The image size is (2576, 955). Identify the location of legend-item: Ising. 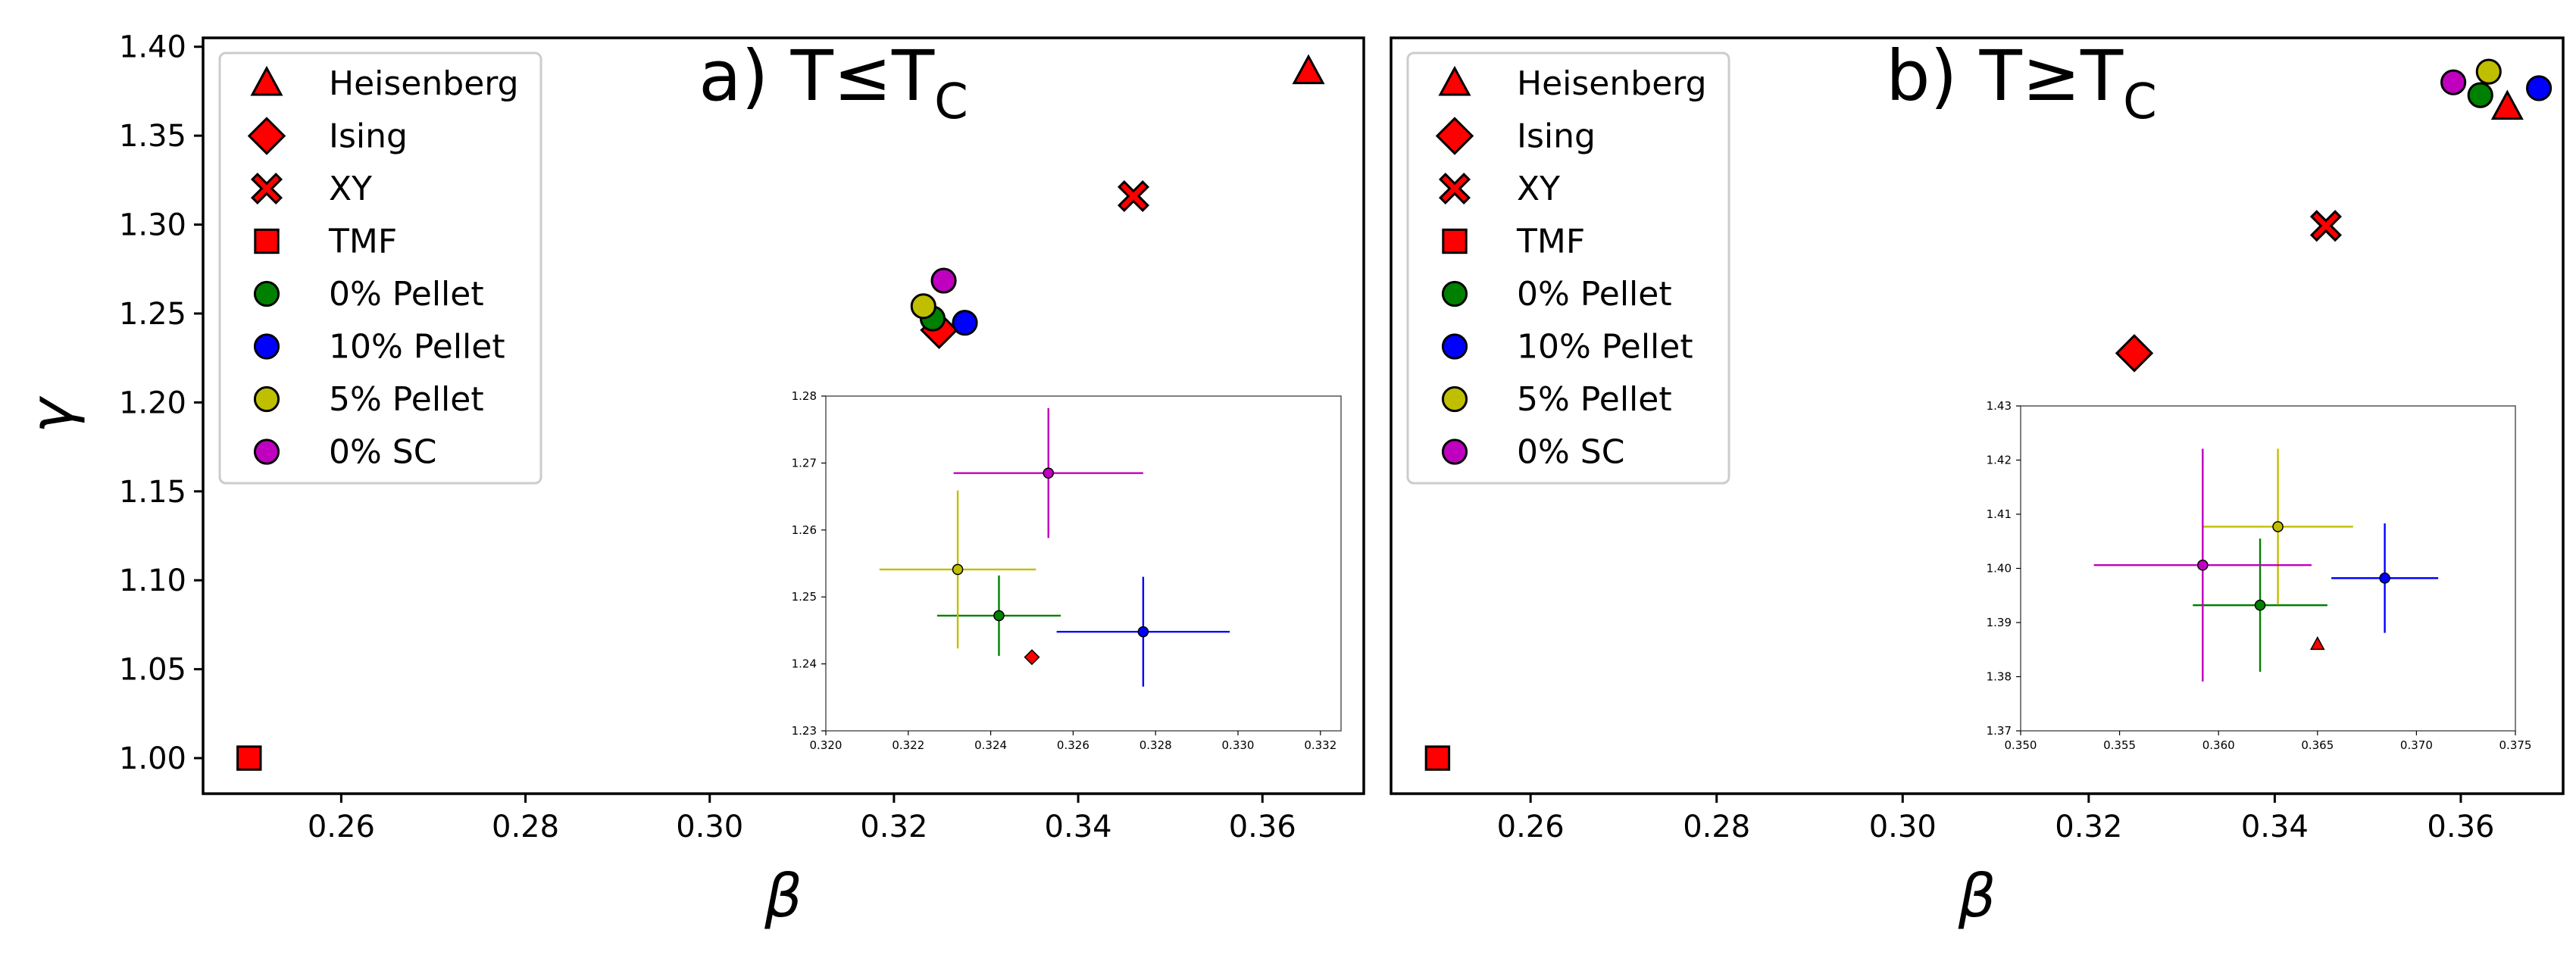
(1515, 136).